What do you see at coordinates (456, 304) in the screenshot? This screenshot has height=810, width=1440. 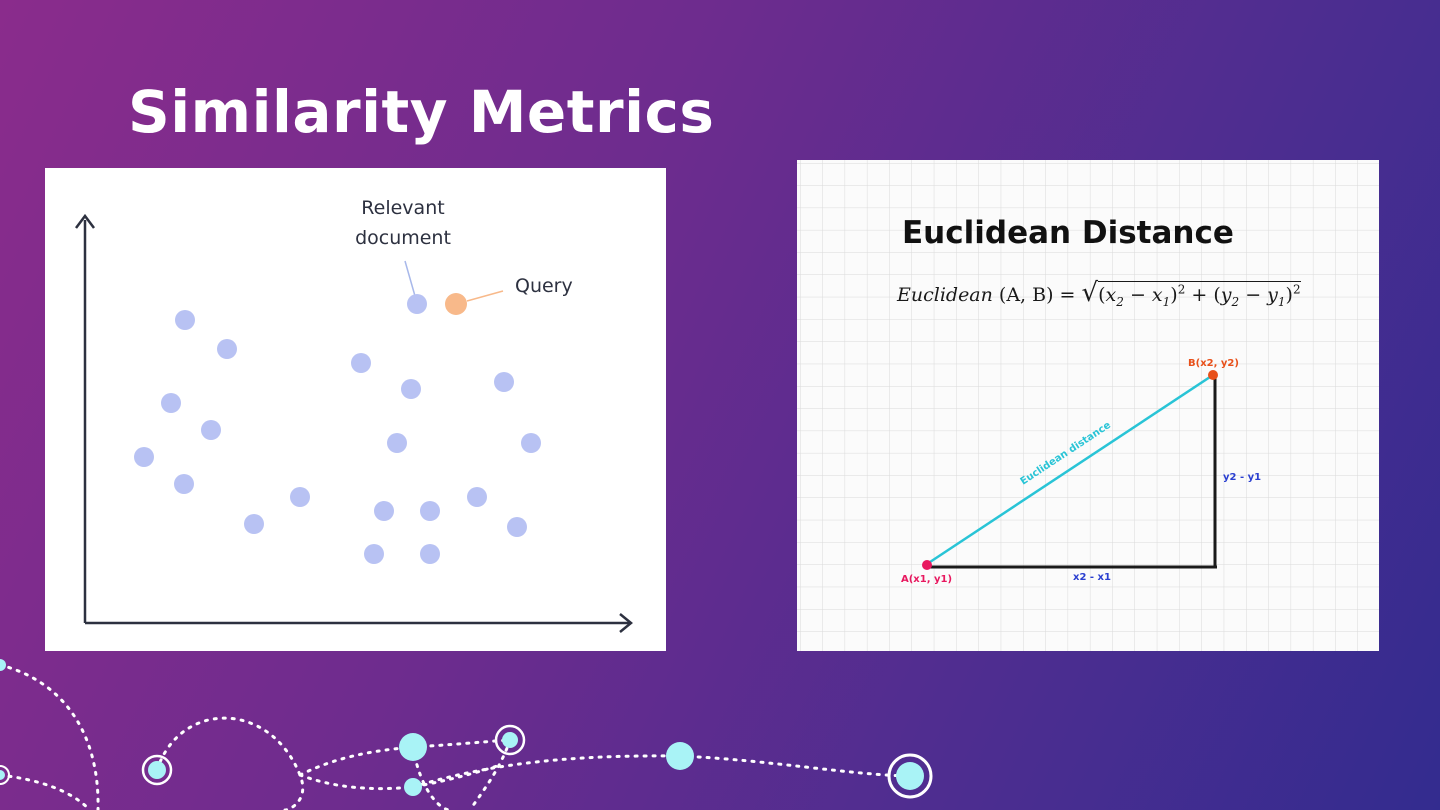 I see `query-point` at bounding box center [456, 304].